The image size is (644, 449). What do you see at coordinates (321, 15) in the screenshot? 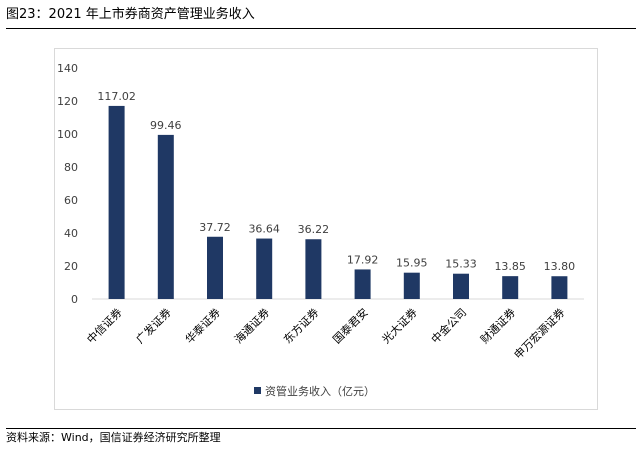
I see `figure-caption: 图23：2021 年上市券商资产管理业务收入` at bounding box center [321, 15].